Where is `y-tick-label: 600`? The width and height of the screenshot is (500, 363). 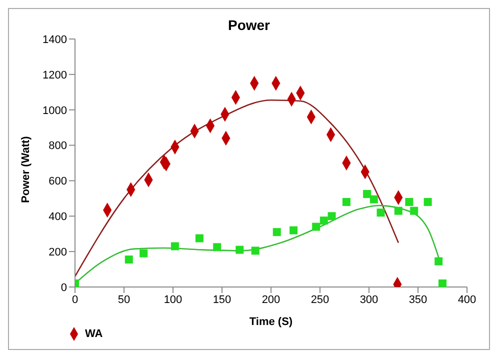 y-tick-label: 600 is located at coordinates (57, 182).